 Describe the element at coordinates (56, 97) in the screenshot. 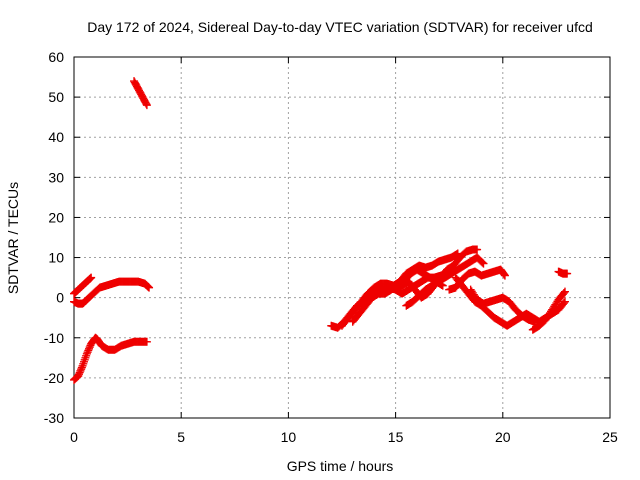

I see `y-tick-label: 50` at that location.